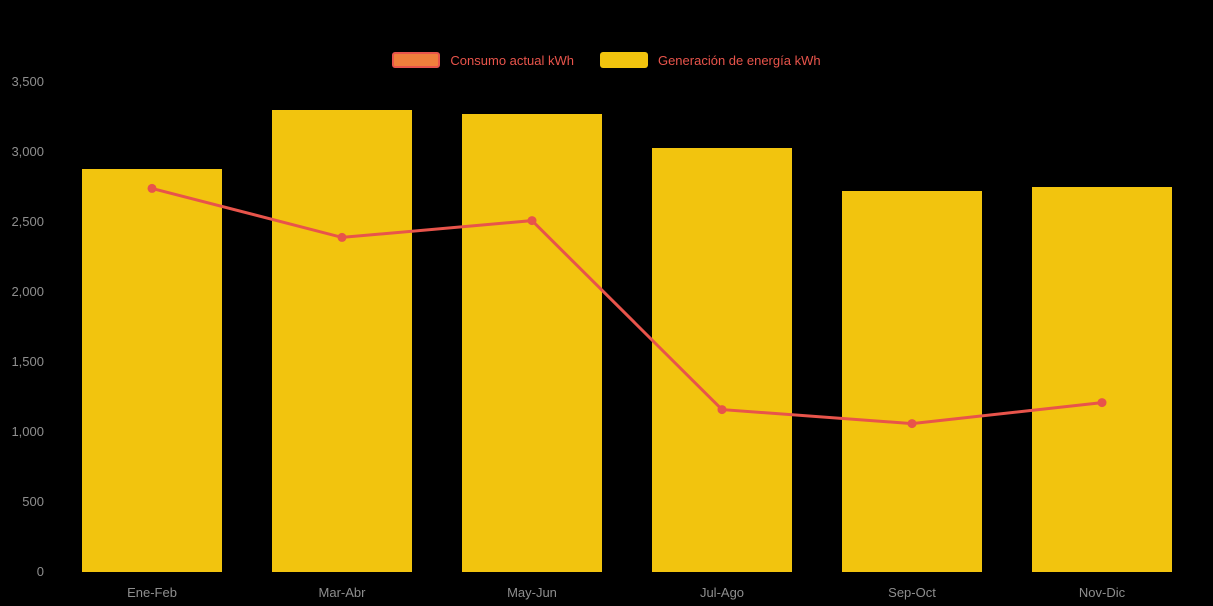 The height and width of the screenshot is (606, 1213). What do you see at coordinates (1102, 592) in the screenshot?
I see `x-tick-nov-dic: Nov-Dic` at bounding box center [1102, 592].